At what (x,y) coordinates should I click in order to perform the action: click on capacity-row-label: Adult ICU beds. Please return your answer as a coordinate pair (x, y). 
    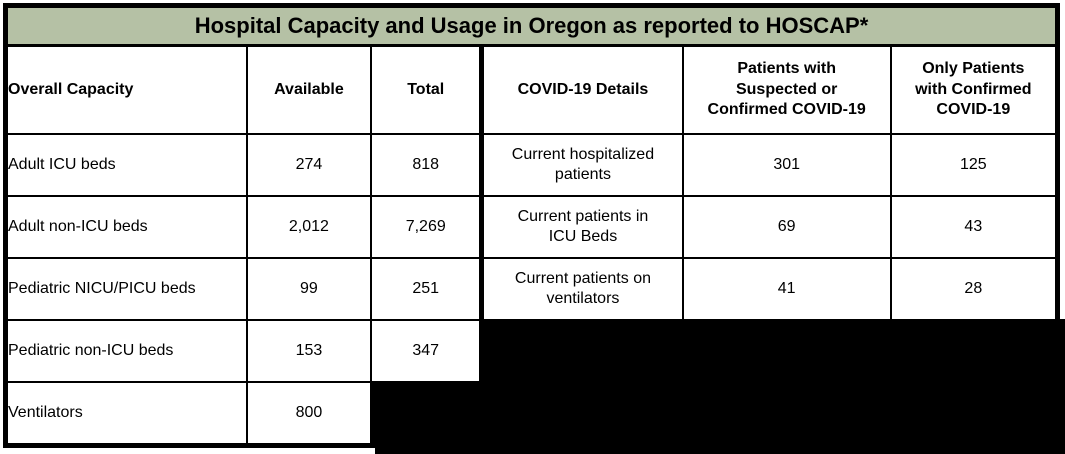
    Looking at the image, I should click on (126, 165).